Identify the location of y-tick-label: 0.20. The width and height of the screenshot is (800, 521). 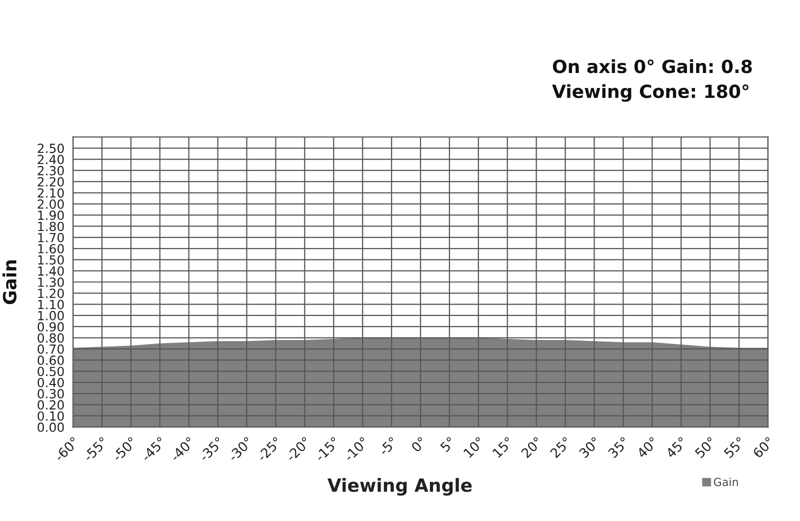
(51, 405).